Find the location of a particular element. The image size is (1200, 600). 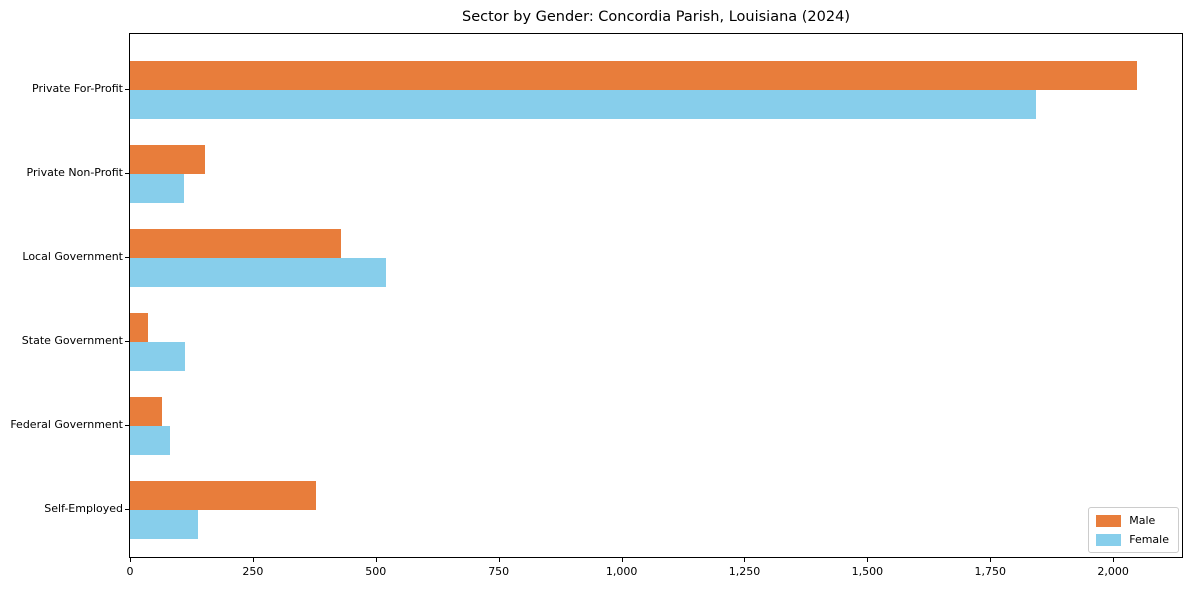

x-axis-label: 750 is located at coordinates (499, 571).